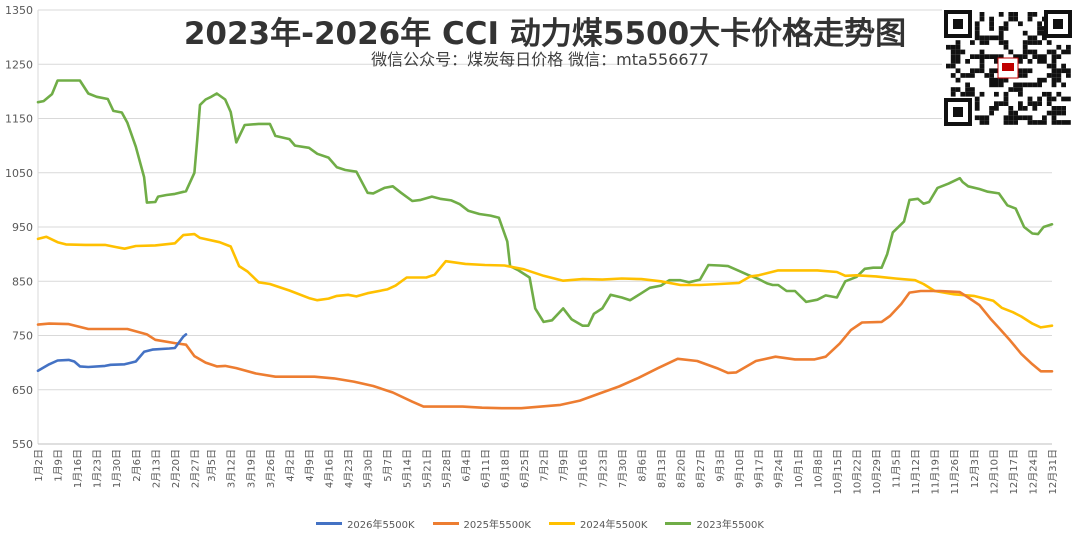 This screenshot has height=546, width=1080. What do you see at coordinates (838, 471) in the screenshot?
I see `x-tick-label: 10月15日` at bounding box center [838, 471].